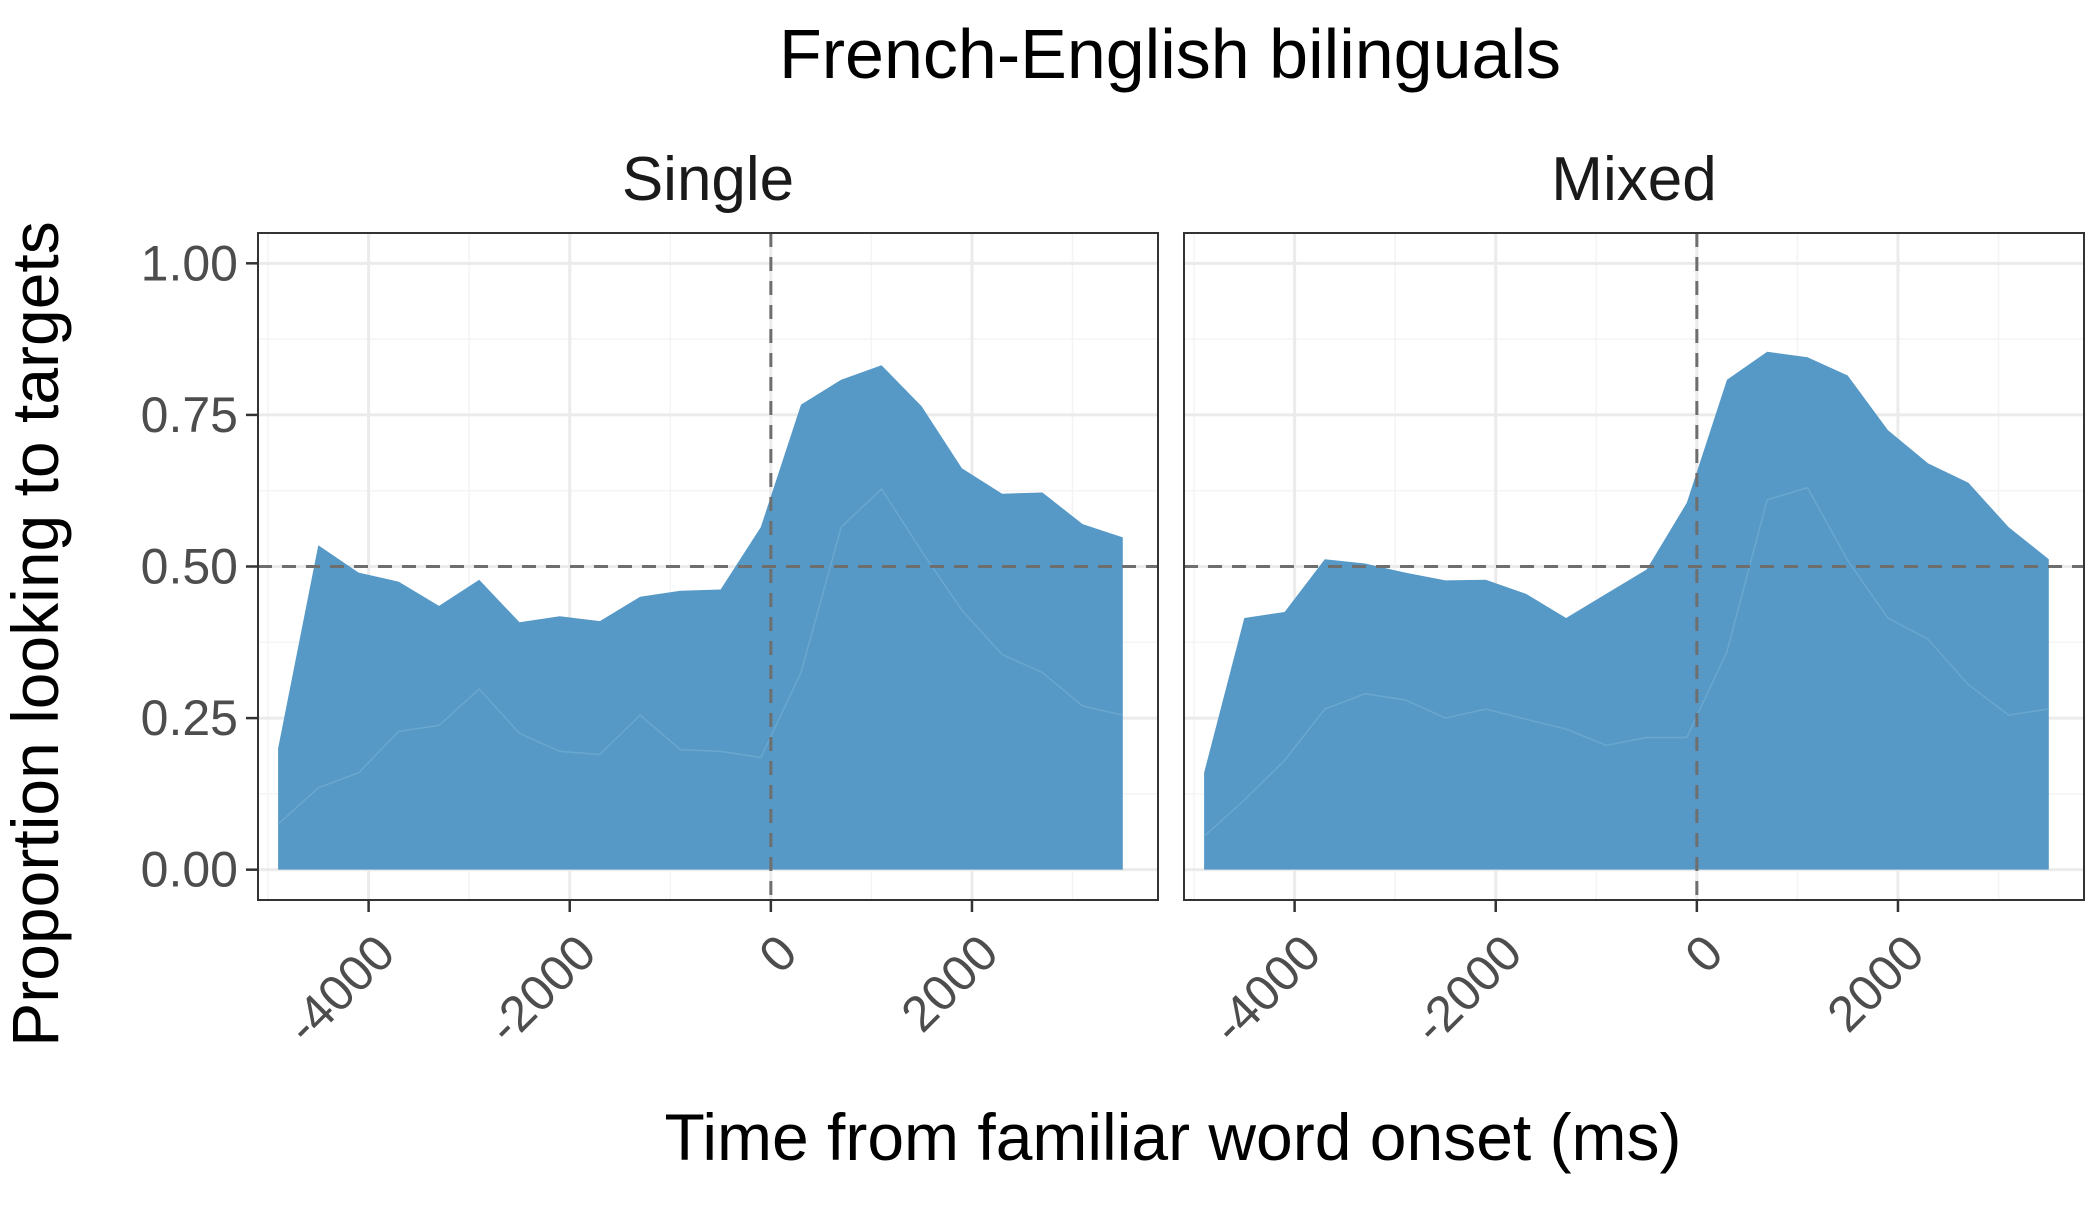 Image resolution: width=2100 pixels, height=1205 pixels. I want to click on y-tick-label: 0.50, so click(189, 567).